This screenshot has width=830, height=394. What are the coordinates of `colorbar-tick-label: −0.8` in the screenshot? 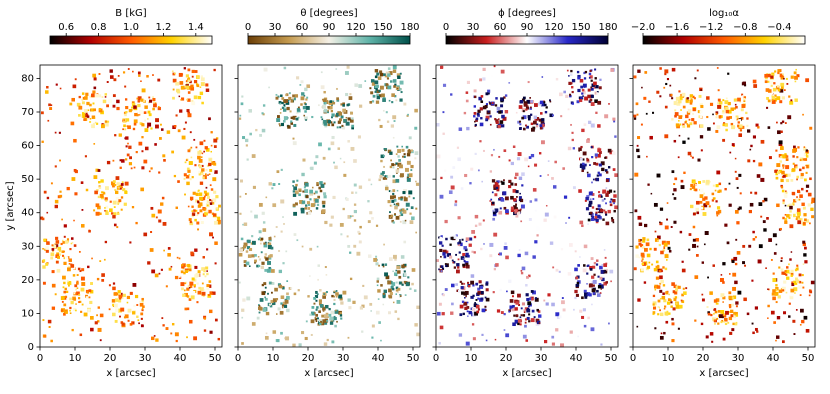 It's located at (745, 27).